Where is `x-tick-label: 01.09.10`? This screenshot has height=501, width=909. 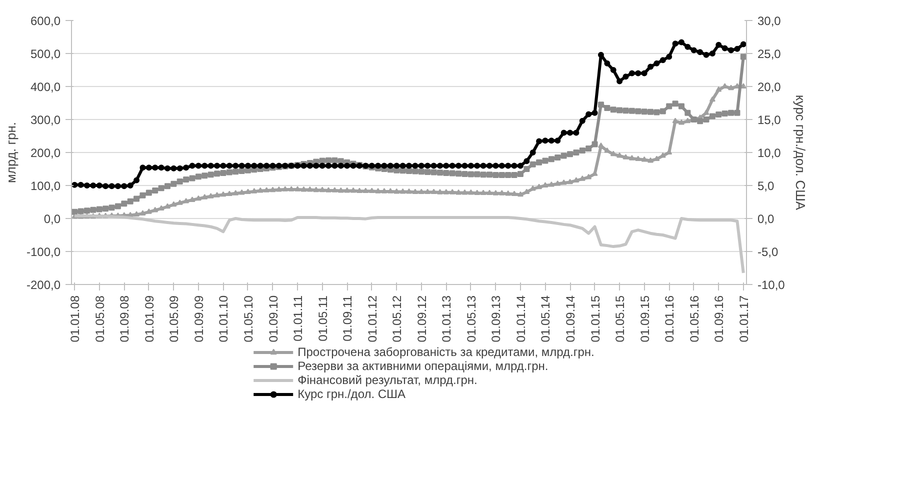 x-tick-label: 01.09.10 is located at coordinates (273, 318).